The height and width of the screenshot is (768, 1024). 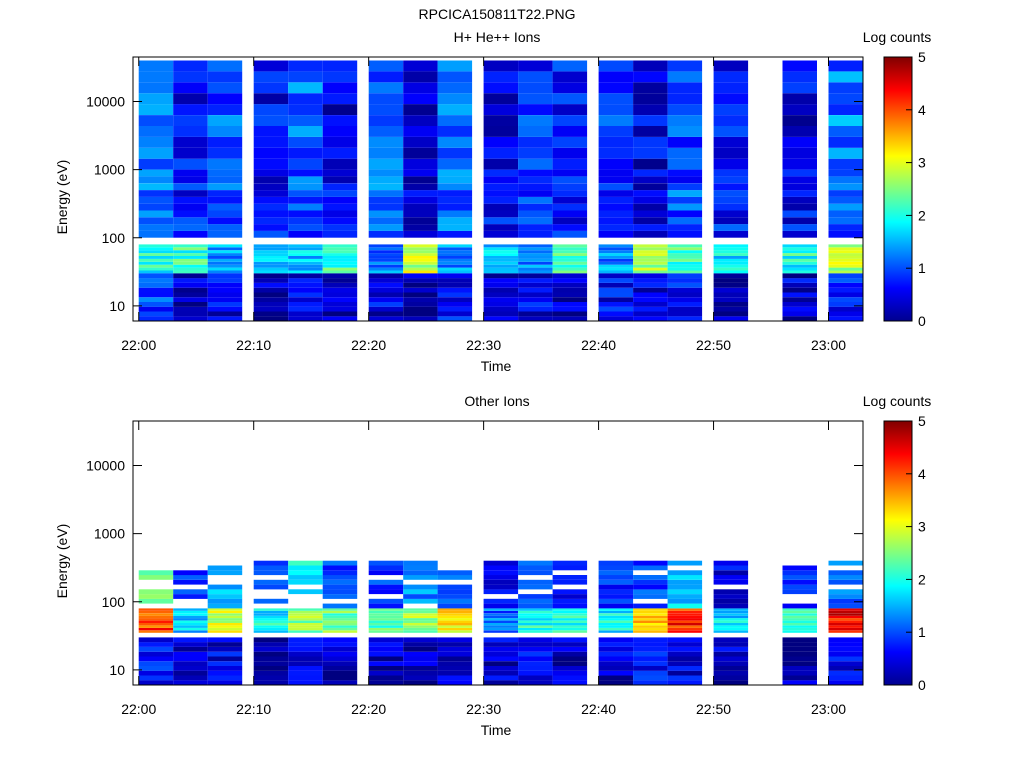 What do you see at coordinates (922, 527) in the screenshot?
I see `colorbar-tick-label: 3` at bounding box center [922, 527].